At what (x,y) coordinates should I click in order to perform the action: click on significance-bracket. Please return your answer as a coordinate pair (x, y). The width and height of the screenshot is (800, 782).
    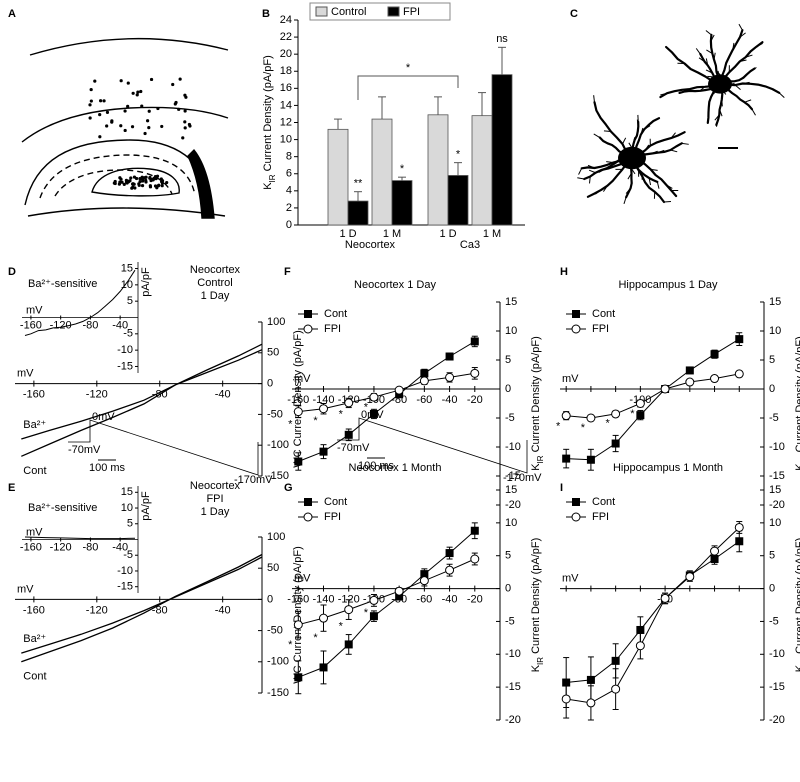
    Looking at the image, I should click on (408, 87).